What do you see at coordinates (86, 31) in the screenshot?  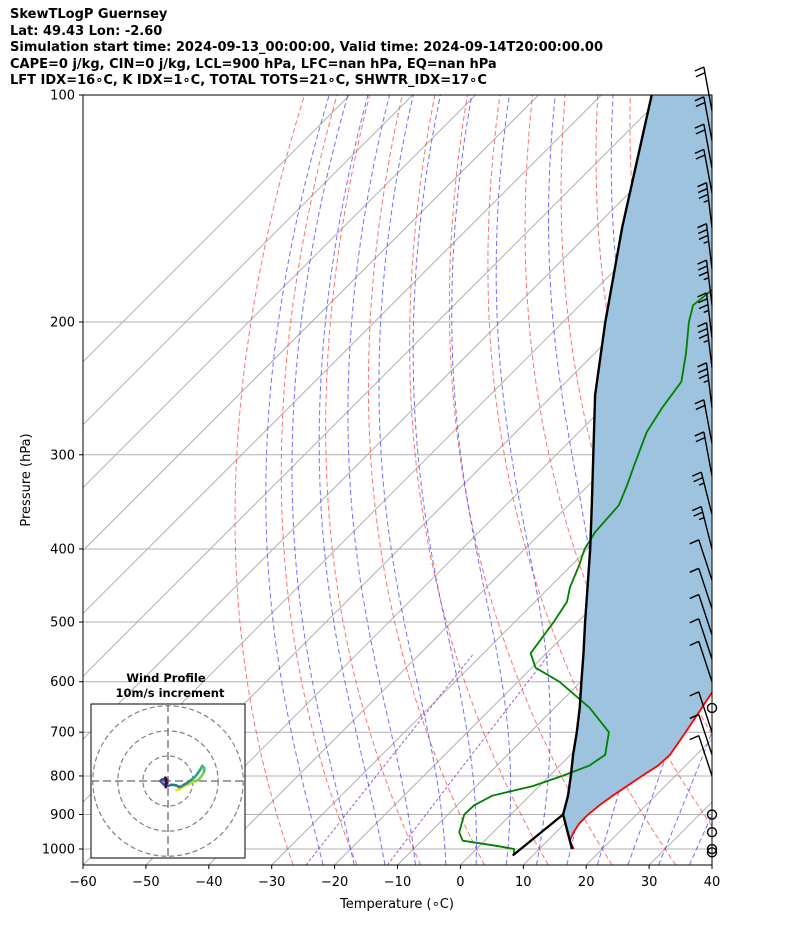 I see `location-line: Lat: 49.43 Lon: -2.60` at bounding box center [86, 31].